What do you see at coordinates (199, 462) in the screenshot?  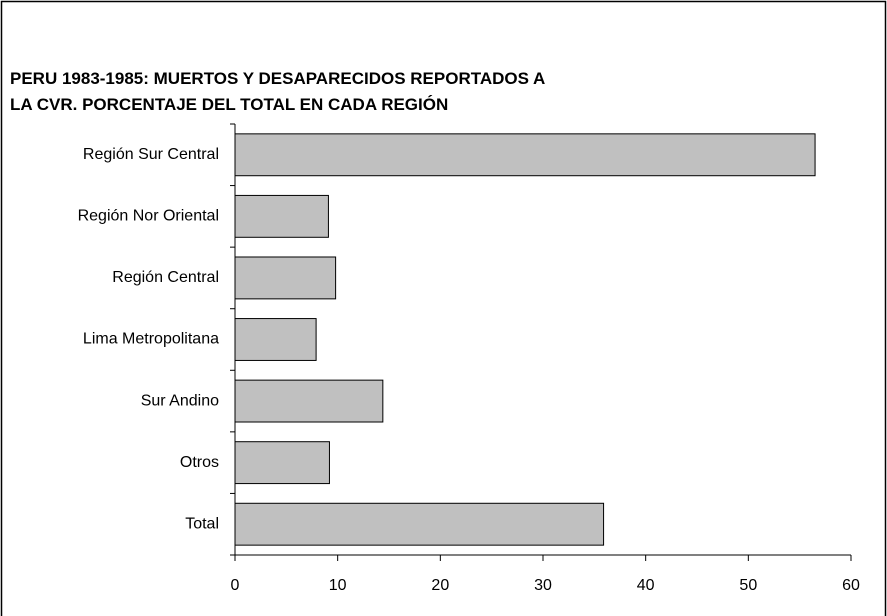 I see `y-tick-label: Otros` at bounding box center [199, 462].